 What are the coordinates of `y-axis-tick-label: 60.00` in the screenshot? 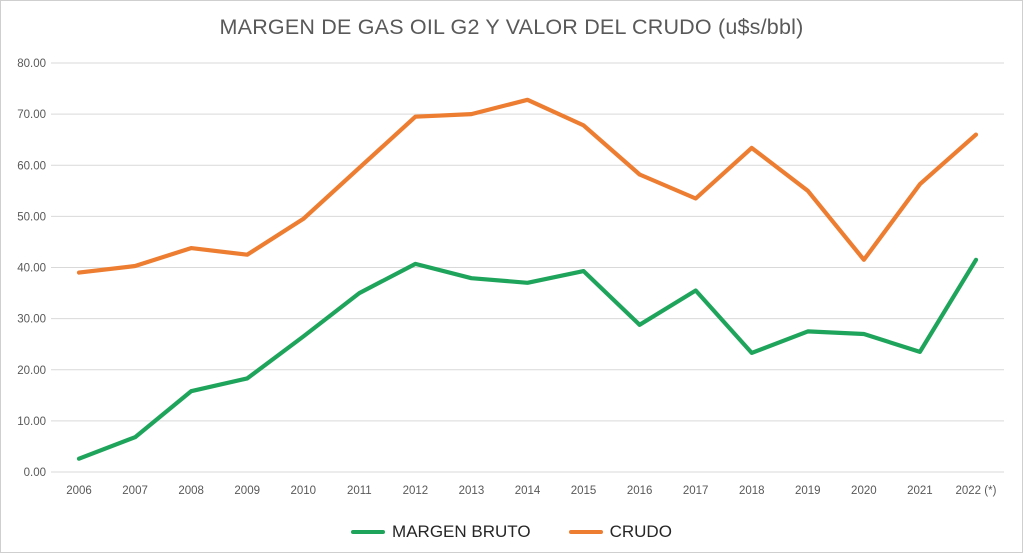 It's located at (31, 166).